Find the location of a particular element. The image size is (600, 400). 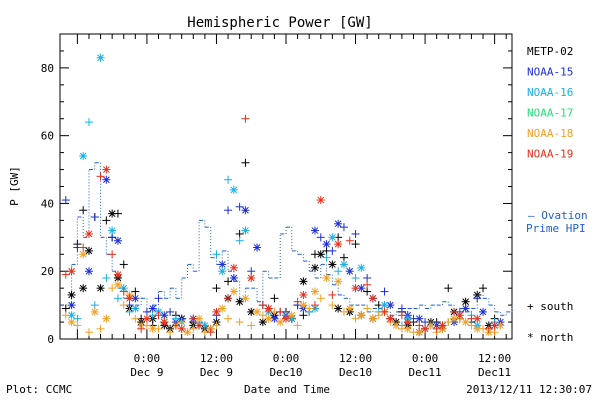

y-tick-label: 40 is located at coordinates (47, 203).